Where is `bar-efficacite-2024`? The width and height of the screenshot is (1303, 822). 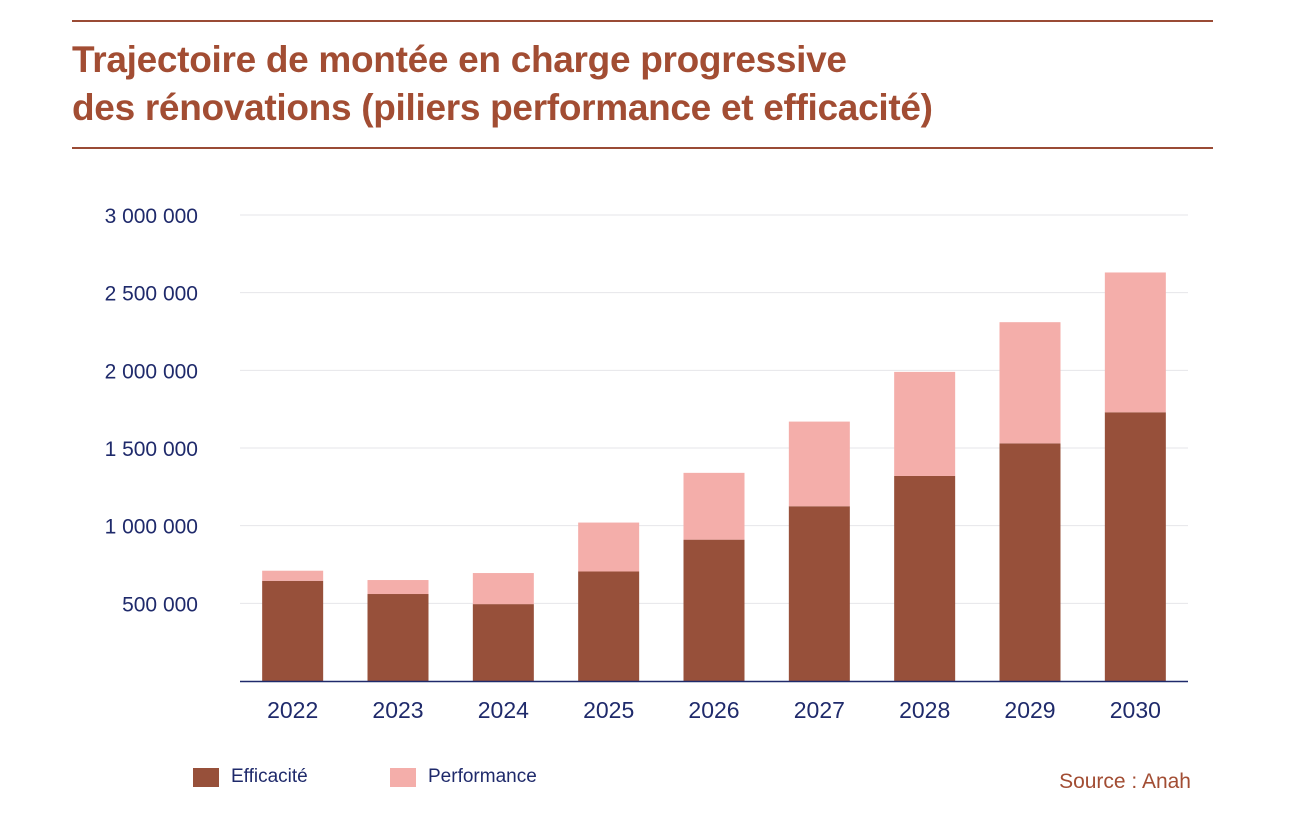 bar-efficacite-2024 is located at coordinates (503, 642).